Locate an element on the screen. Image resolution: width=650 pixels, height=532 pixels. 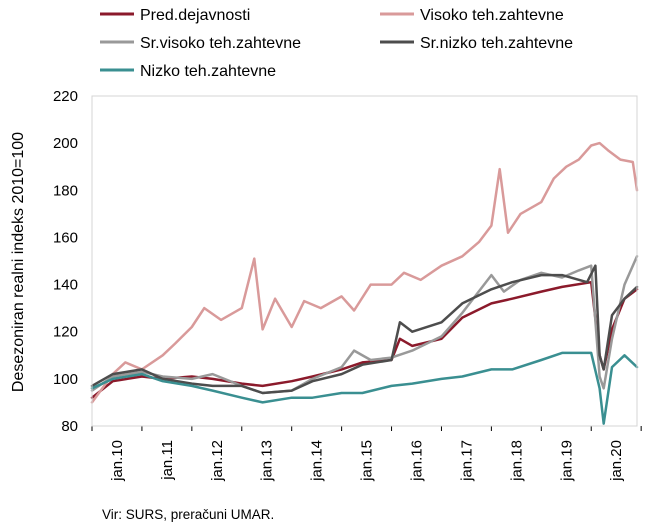
y-tick-label: 80 is located at coordinates (69, 426).